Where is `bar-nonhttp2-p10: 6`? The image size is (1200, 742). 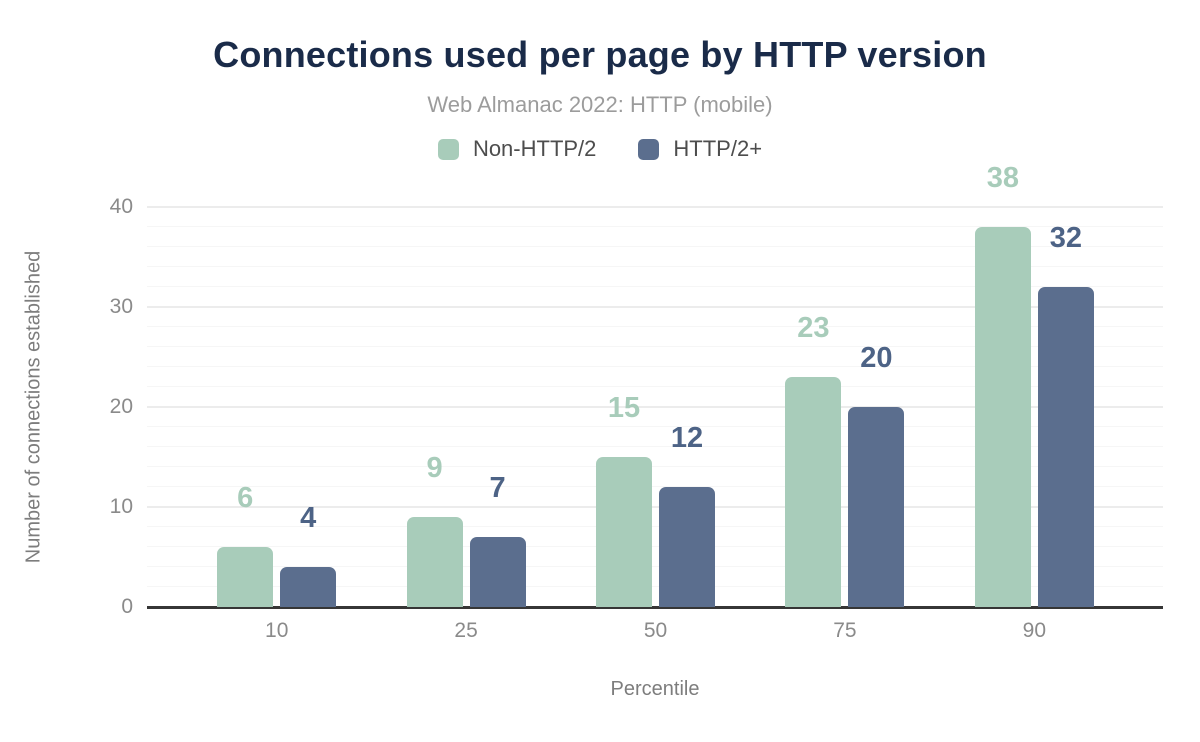
bar-nonhttp2-p10: 6 is located at coordinates (245, 545).